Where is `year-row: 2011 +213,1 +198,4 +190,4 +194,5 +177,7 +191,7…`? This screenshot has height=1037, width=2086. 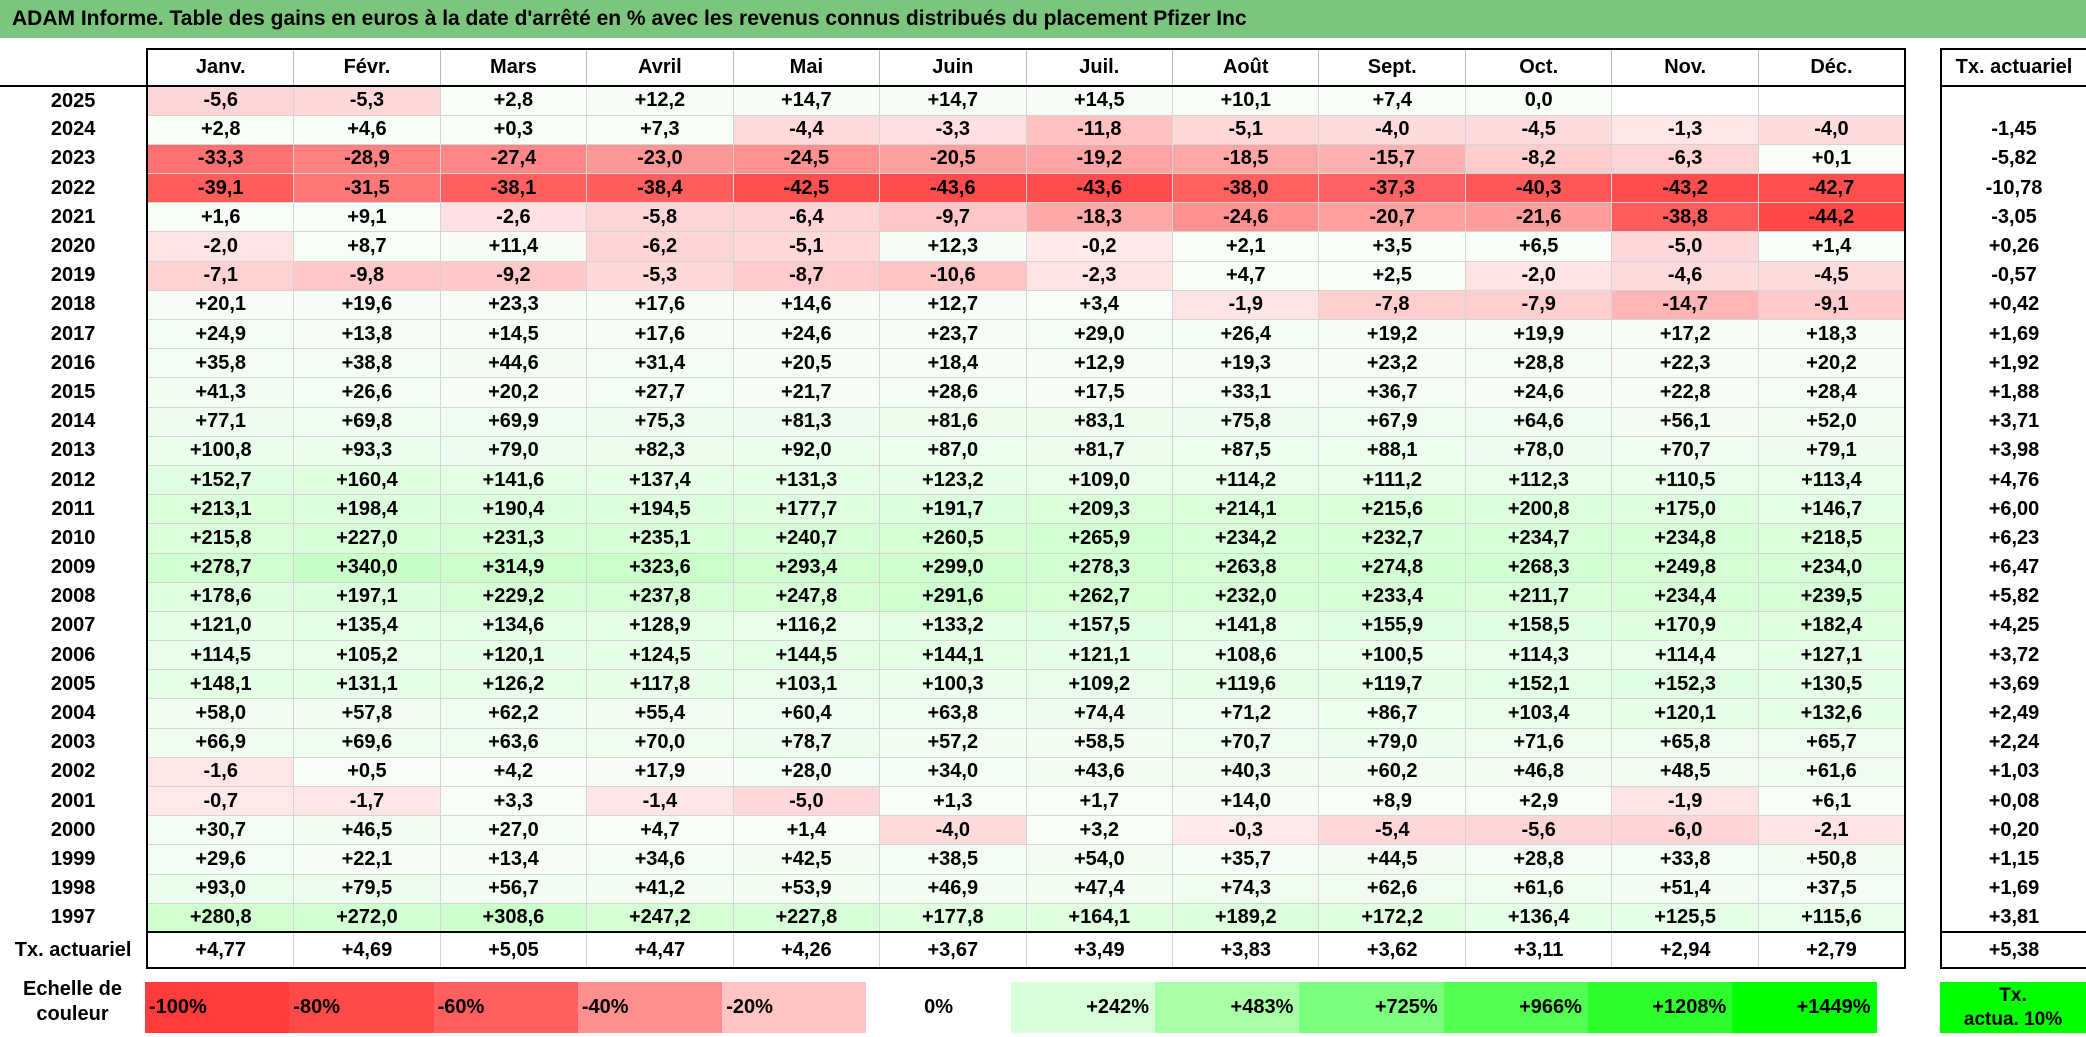
year-row: 2011 +213,1 +198,4 +190,4 +194,5 +177,7 +191,7… is located at coordinates (953, 509).